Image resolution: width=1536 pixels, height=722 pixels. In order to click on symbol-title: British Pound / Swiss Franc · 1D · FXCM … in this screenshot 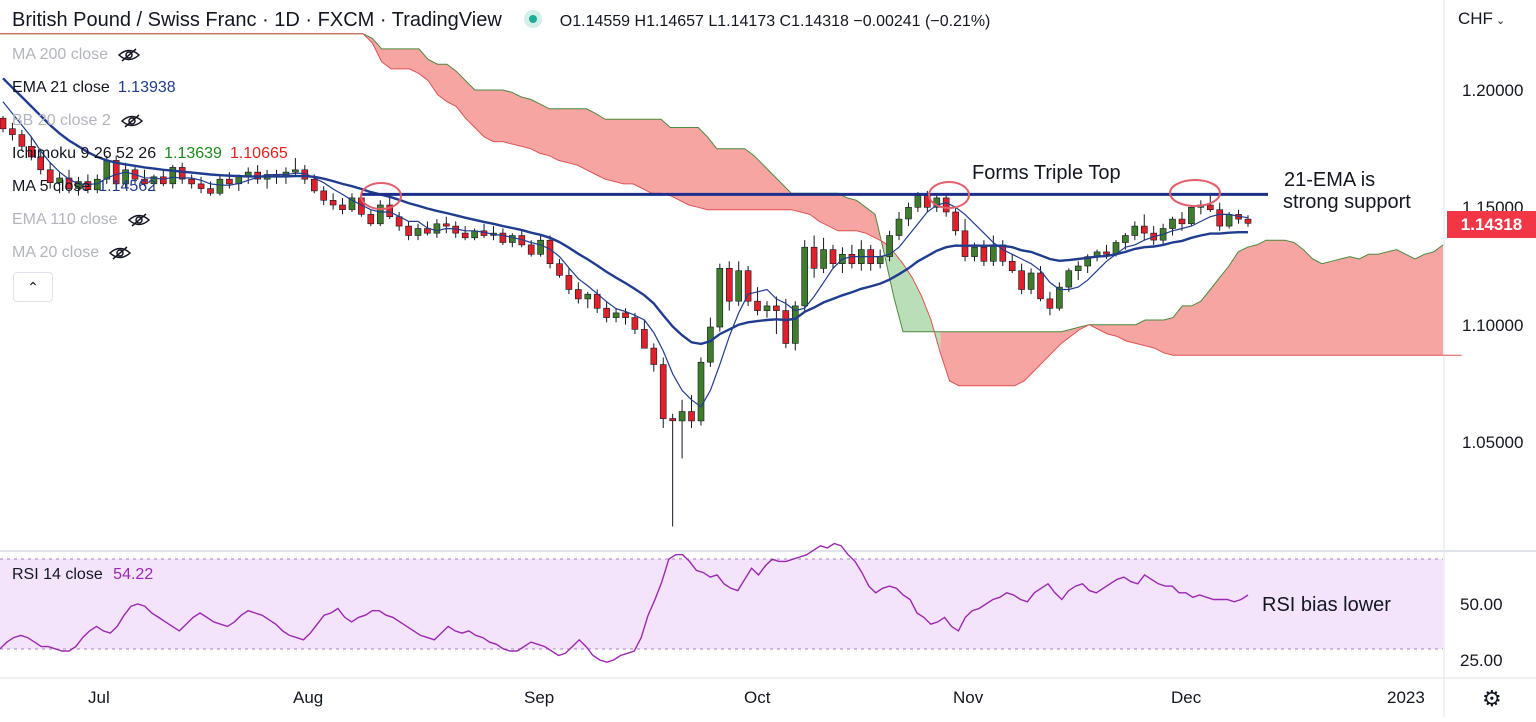, I will do `click(257, 20)`.